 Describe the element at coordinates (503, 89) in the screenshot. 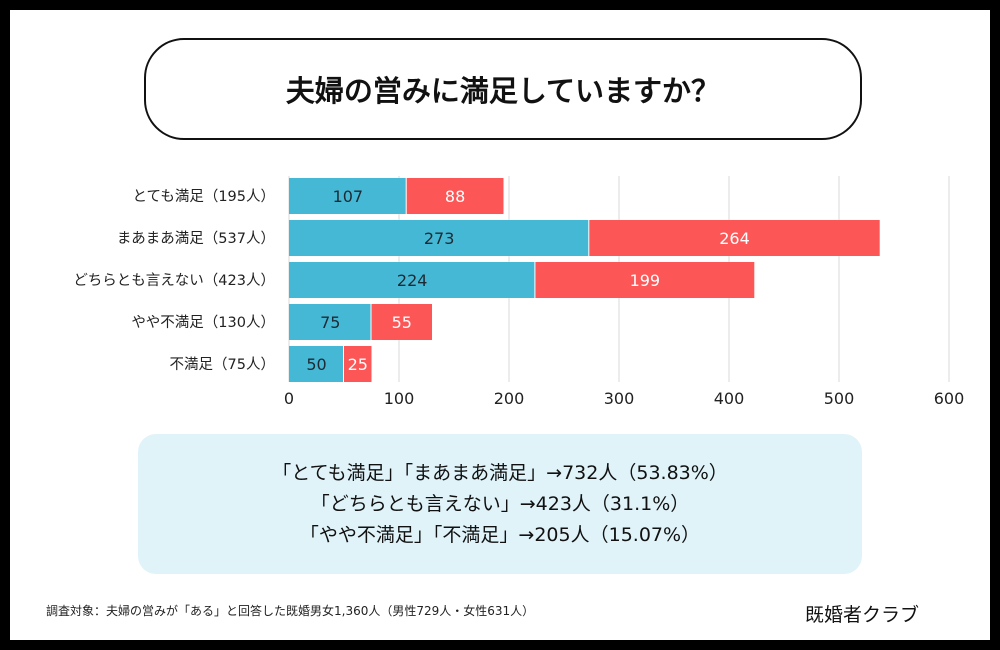

I see `chart-title: 夫婦の営みに満足していますか？` at that location.